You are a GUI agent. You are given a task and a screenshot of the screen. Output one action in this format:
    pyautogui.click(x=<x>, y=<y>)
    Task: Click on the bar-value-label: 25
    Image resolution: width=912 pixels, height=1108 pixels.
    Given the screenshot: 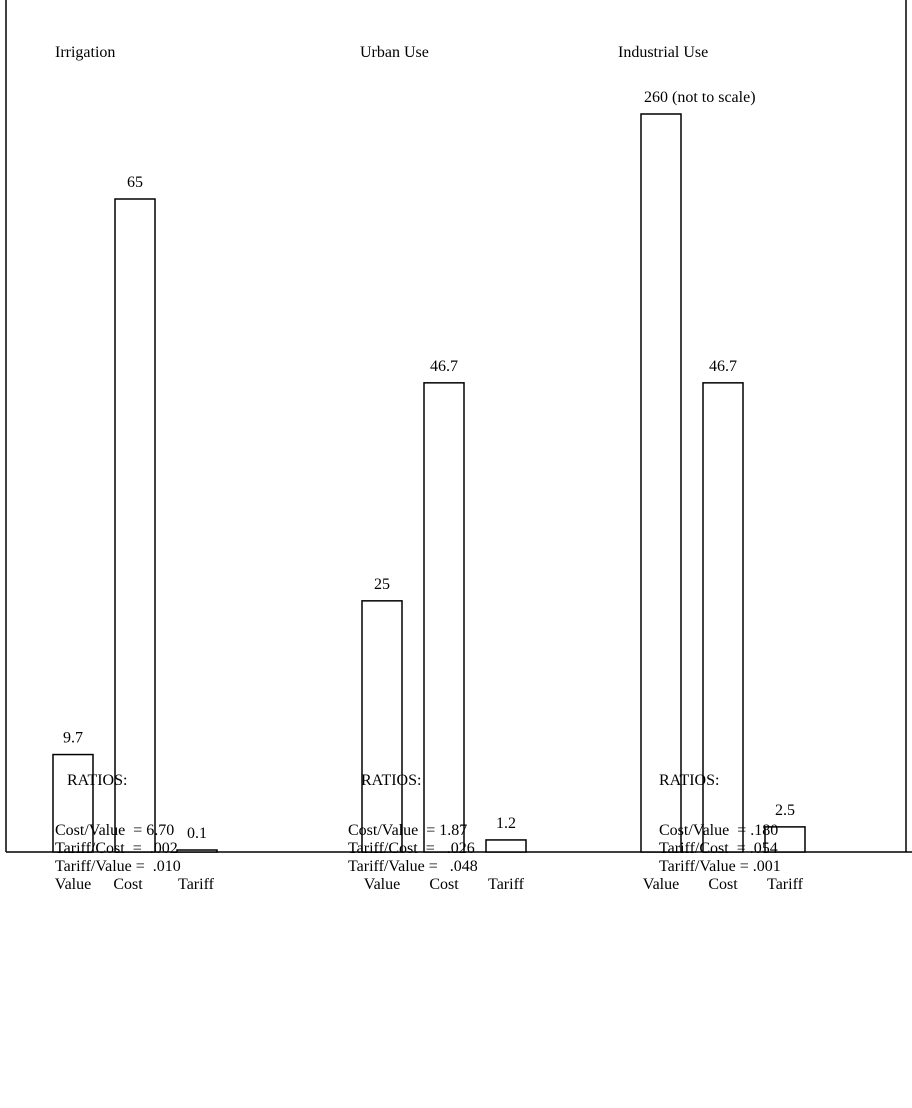 What is the action you would take?
    pyautogui.click(x=382, y=584)
    